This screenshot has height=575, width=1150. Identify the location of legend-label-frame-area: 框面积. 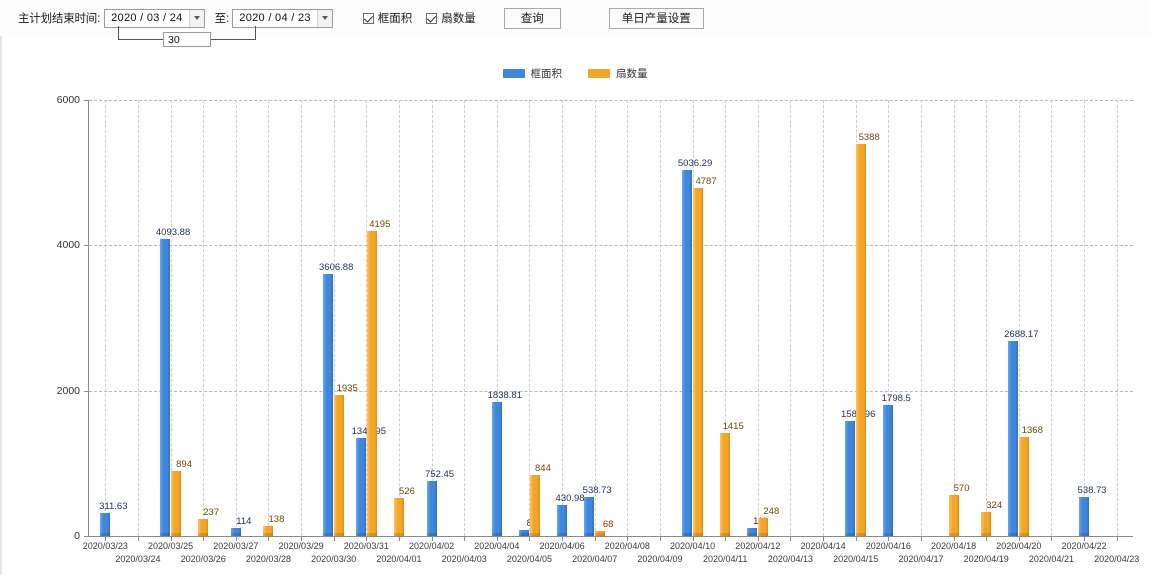
(546, 74).